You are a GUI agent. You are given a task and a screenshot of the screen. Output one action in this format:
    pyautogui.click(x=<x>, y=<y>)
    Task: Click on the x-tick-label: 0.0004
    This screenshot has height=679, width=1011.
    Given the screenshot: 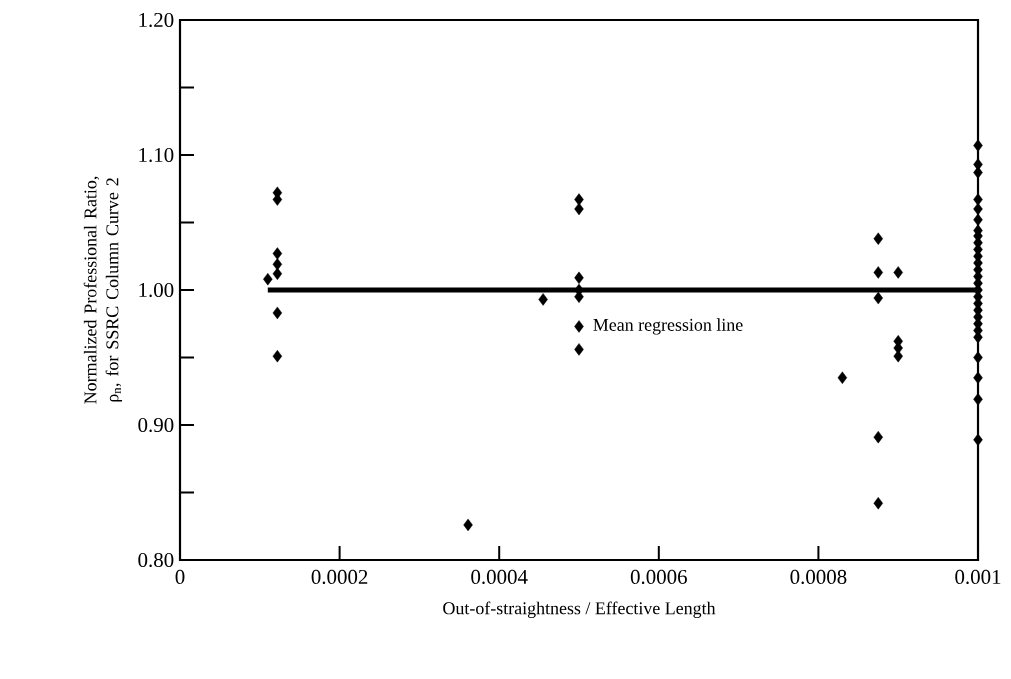 What is the action you would take?
    pyautogui.click(x=499, y=577)
    